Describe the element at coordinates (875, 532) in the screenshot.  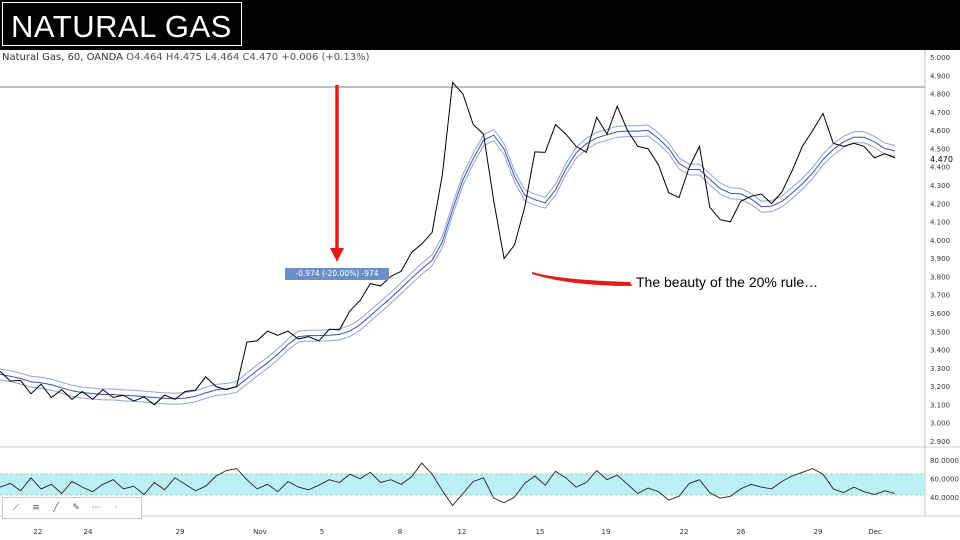
I see `time-tick-label: Dec` at that location.